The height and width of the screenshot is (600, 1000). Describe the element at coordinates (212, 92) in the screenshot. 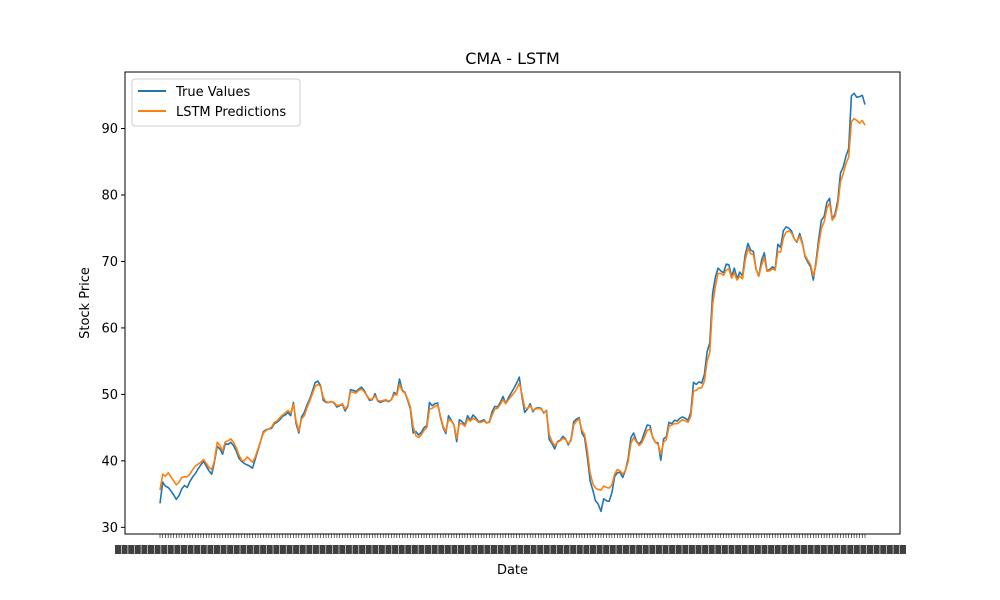

I see `legend-label-true-values: True Values` at that location.